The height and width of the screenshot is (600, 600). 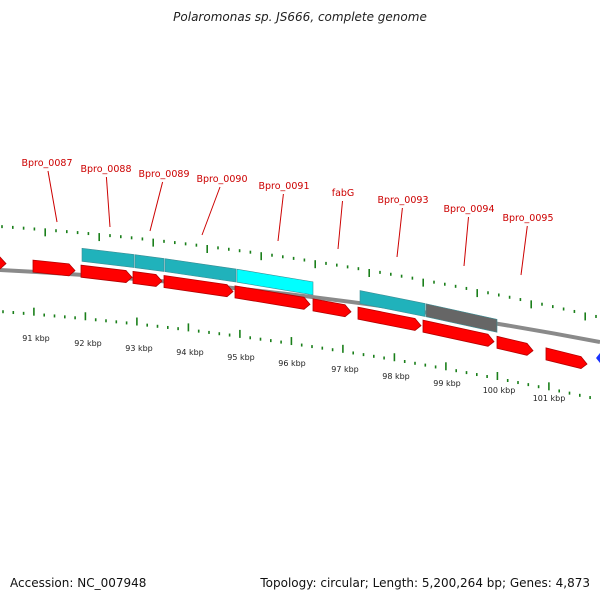 I want to click on kbp-label: 94 kbp, so click(x=190, y=352).